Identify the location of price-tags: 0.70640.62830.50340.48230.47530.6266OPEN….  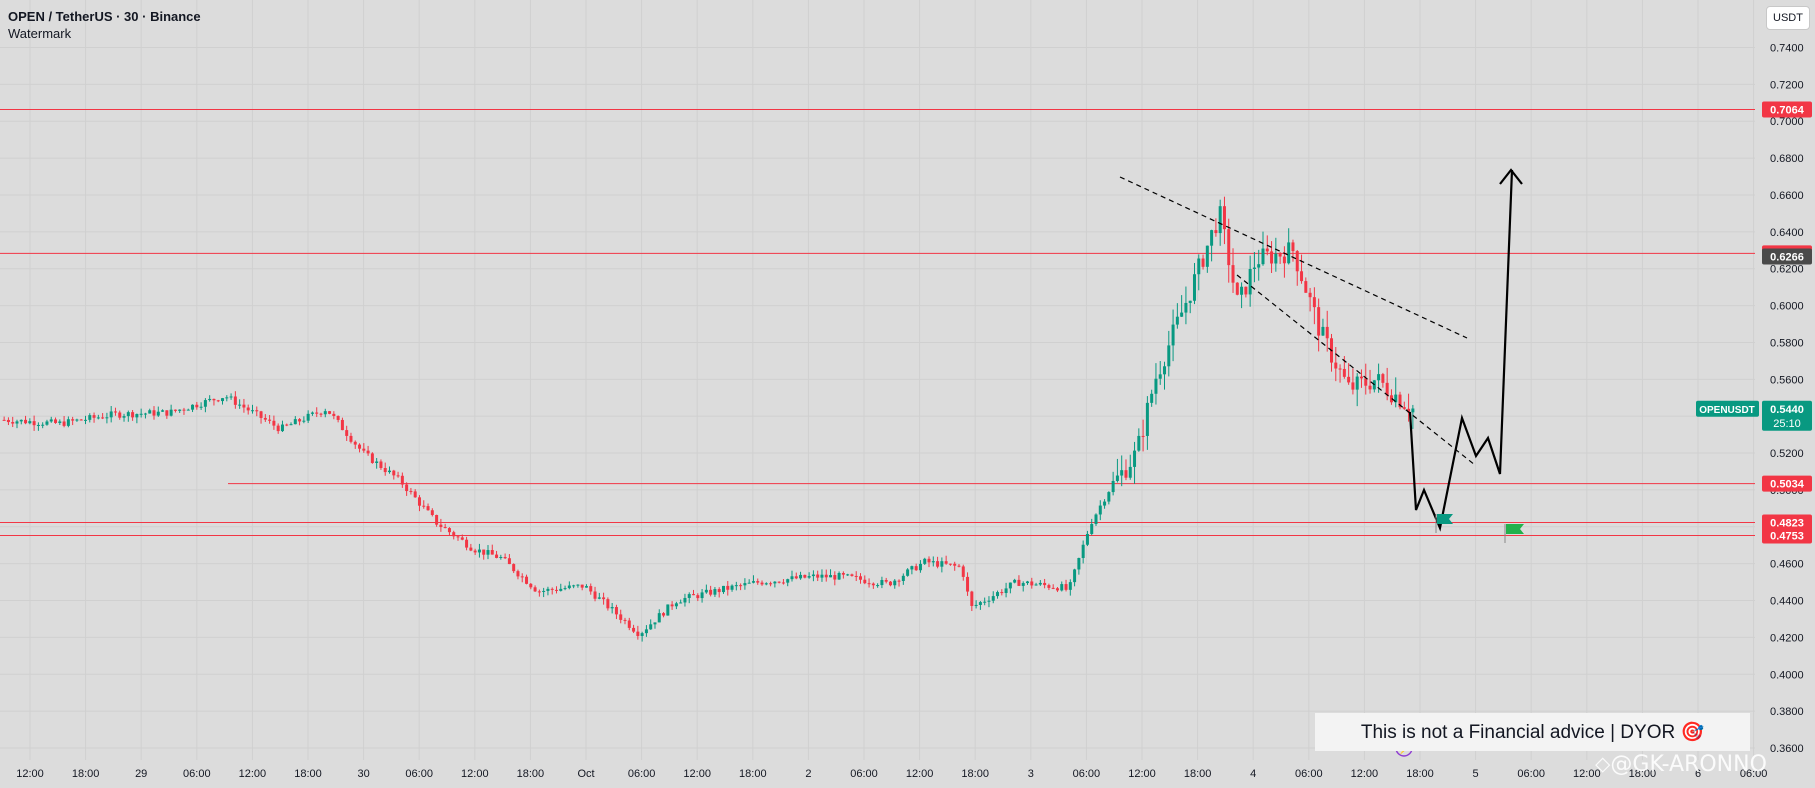
(1754, 322).